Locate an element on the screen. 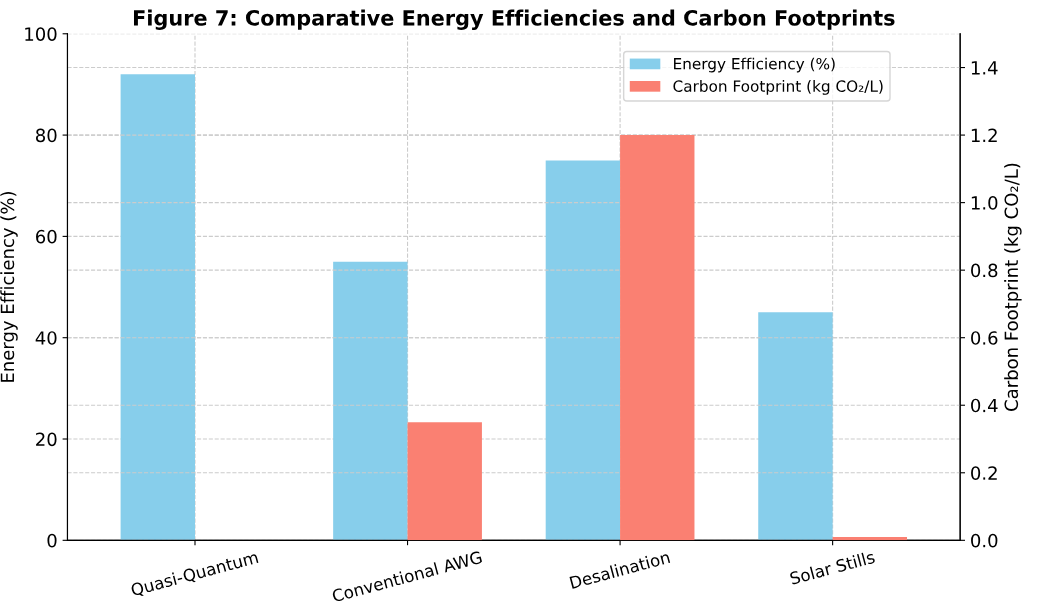 The width and height of the screenshot is (1038, 614). legend-label: Carbon Footprint (kg CO₂/L) is located at coordinates (778, 87).